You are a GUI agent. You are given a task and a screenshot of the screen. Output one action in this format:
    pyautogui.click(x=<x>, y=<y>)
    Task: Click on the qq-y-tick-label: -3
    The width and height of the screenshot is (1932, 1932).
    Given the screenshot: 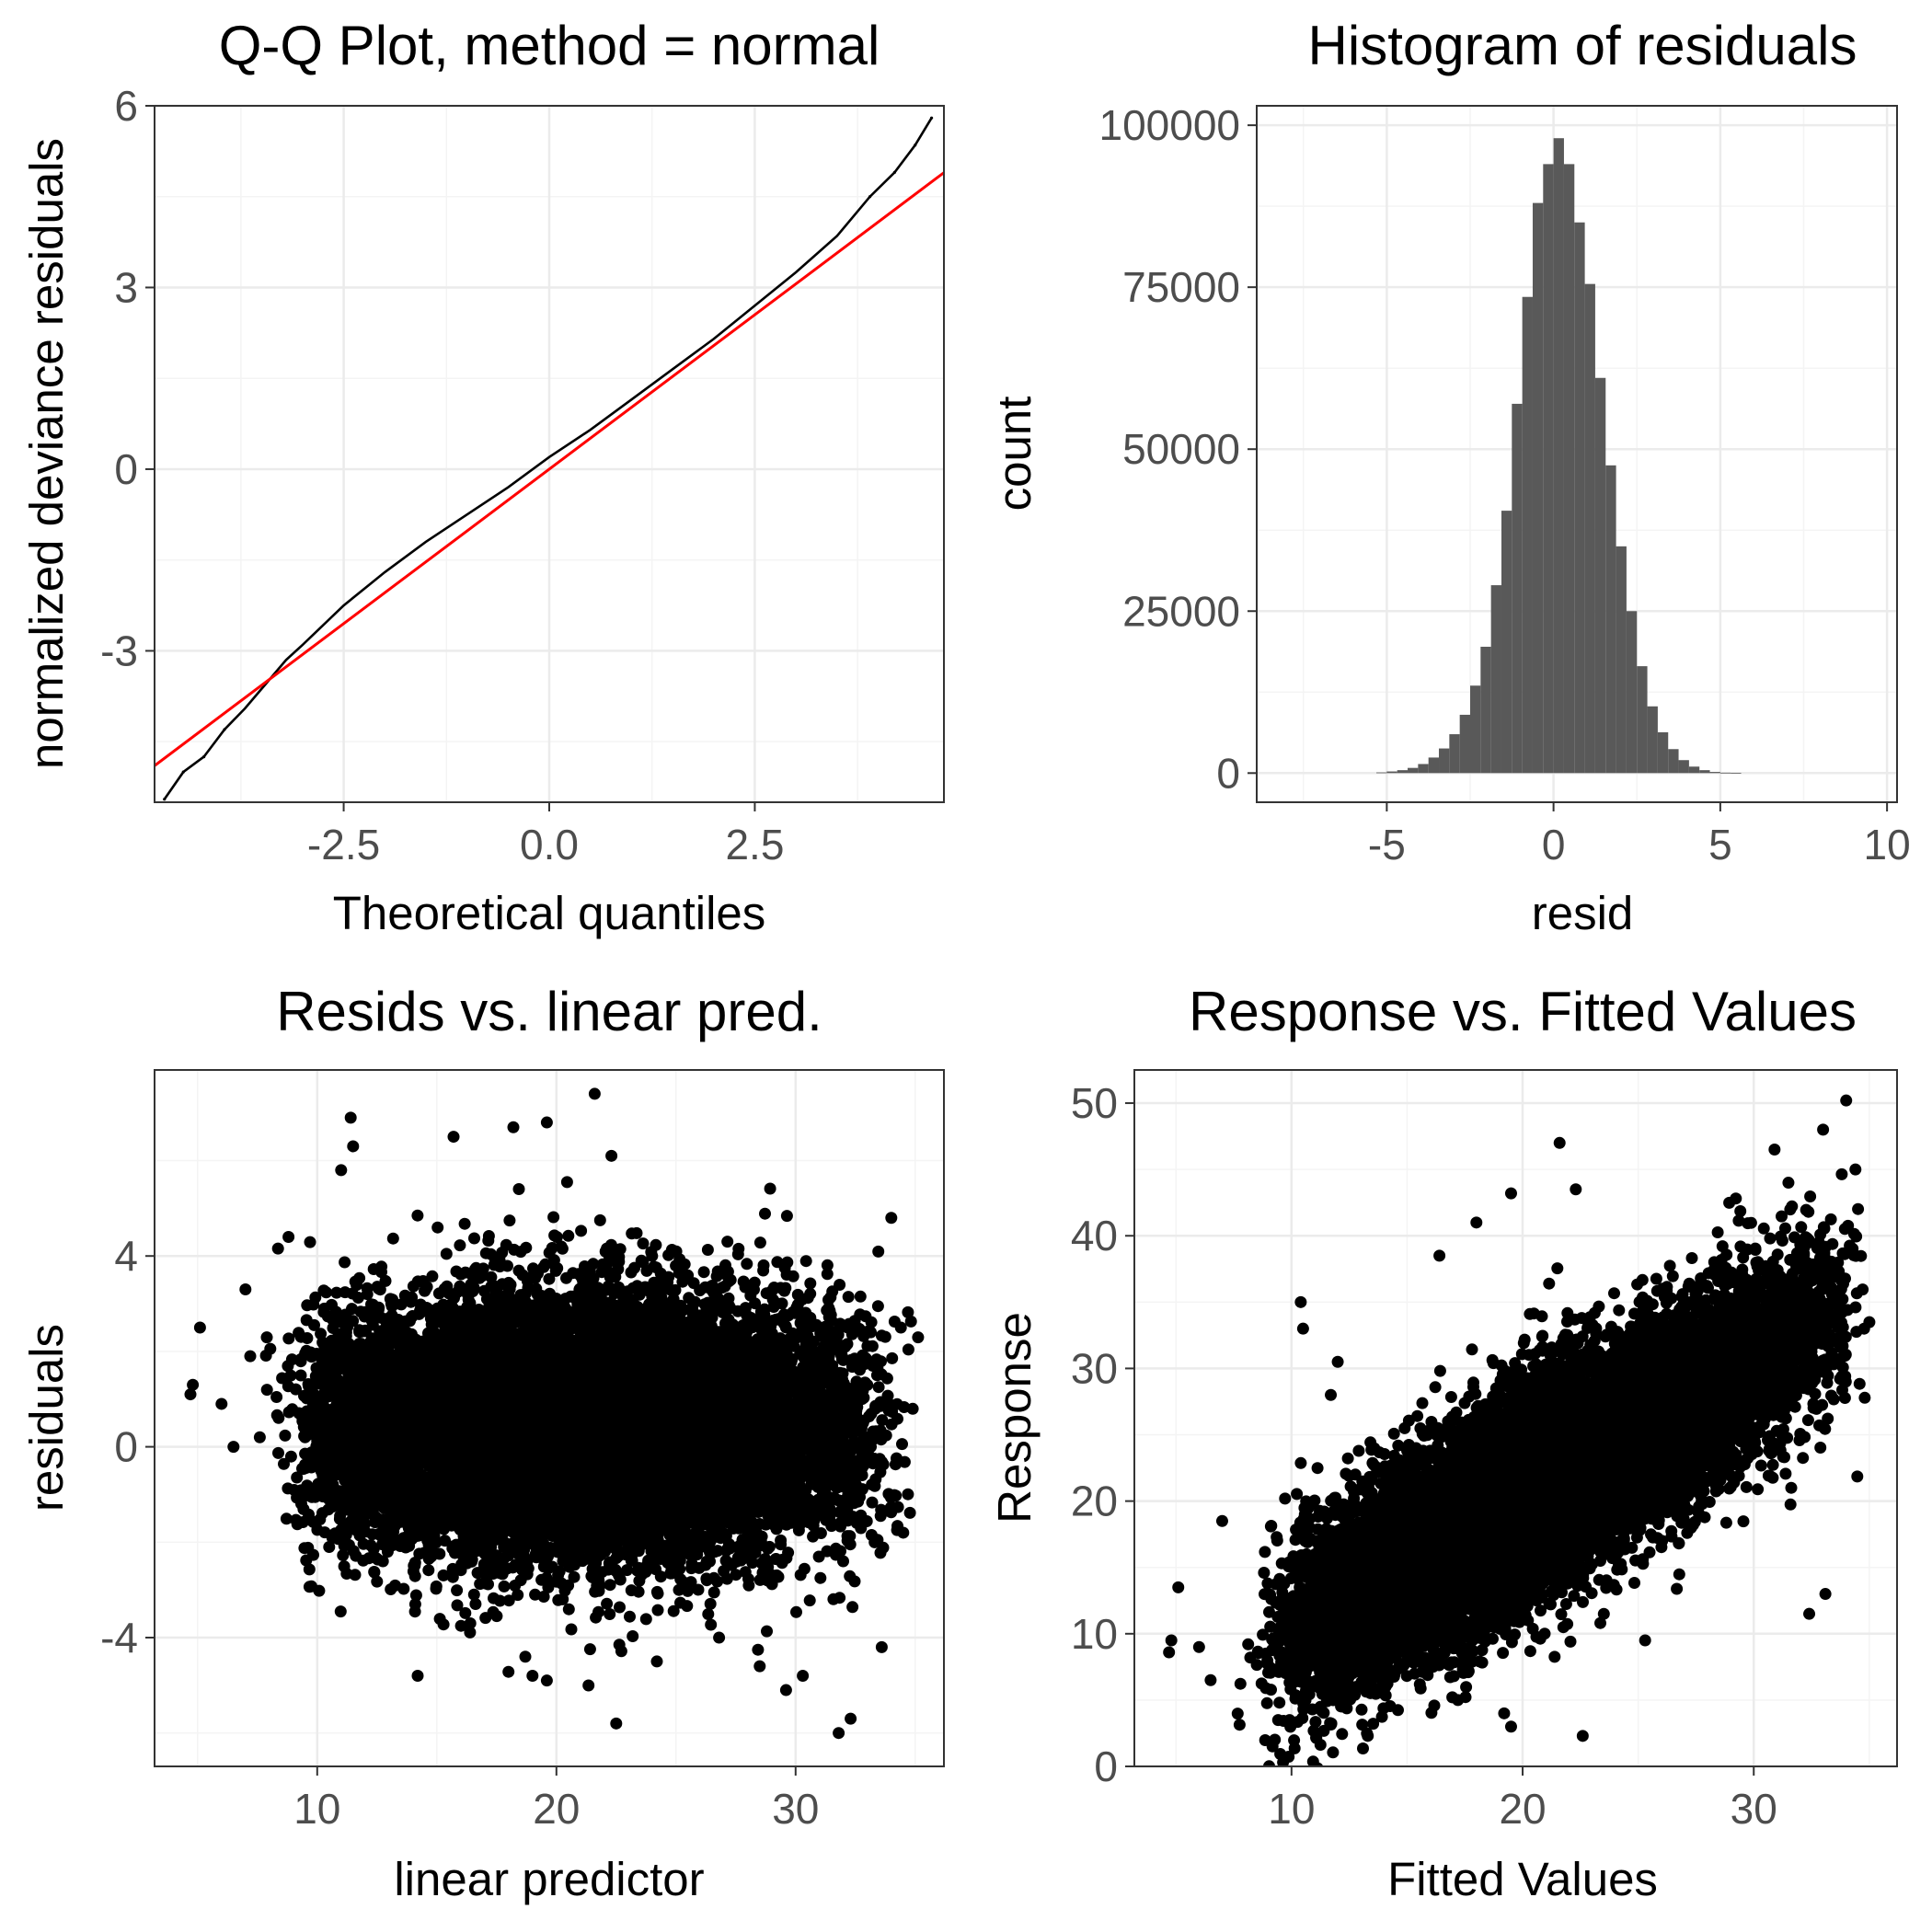 What is the action you would take?
    pyautogui.click(x=119, y=650)
    